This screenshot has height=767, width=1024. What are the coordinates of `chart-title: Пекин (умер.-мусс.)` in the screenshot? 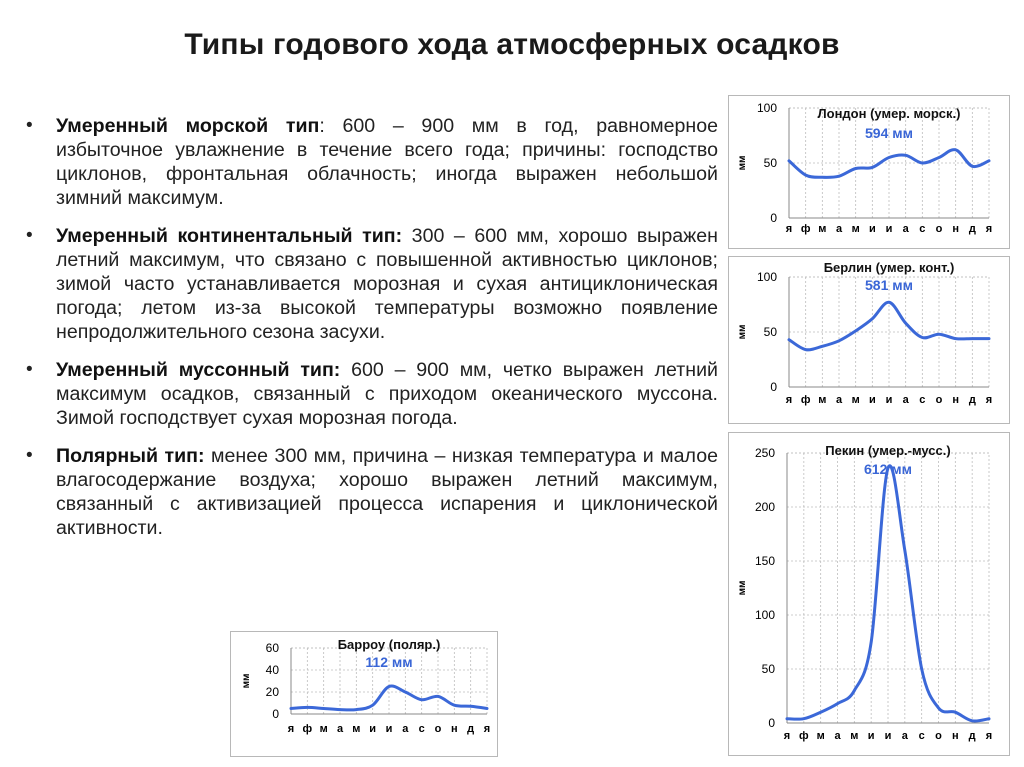 It's located at (887, 450).